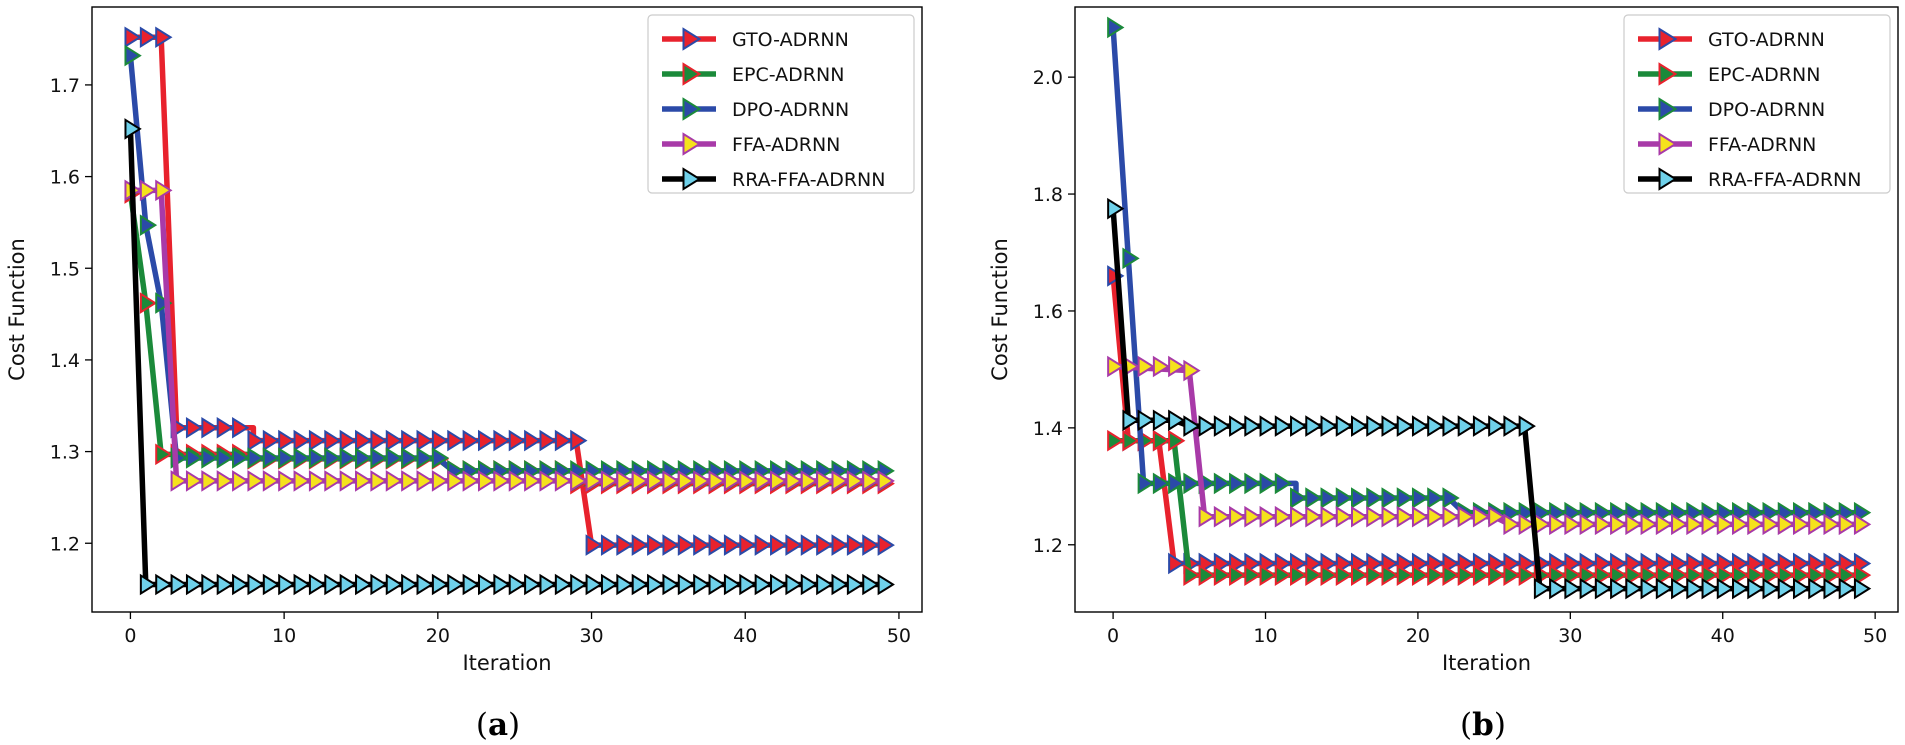  Describe the element at coordinates (1483, 725) in the screenshot. I see `panel-caption: (b)` at that location.